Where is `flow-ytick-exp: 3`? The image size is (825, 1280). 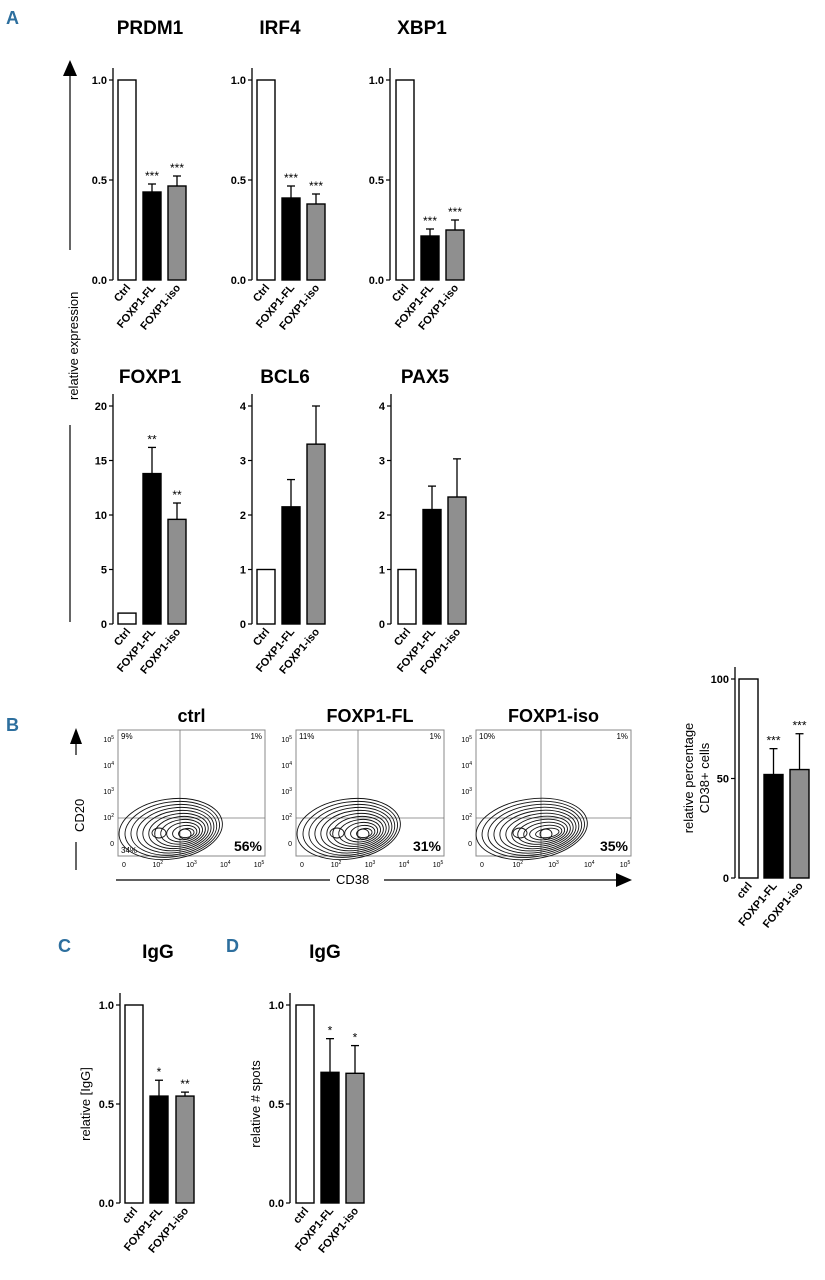
flow-ytick-exp: 3 is located at coordinates (112, 790).